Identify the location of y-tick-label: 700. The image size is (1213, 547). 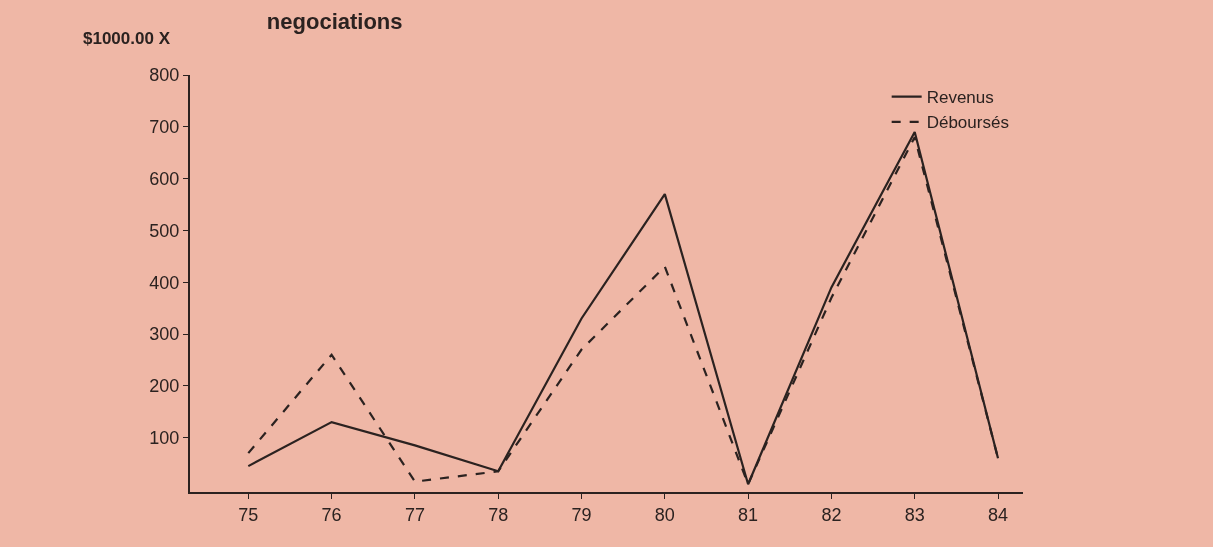
(164, 127).